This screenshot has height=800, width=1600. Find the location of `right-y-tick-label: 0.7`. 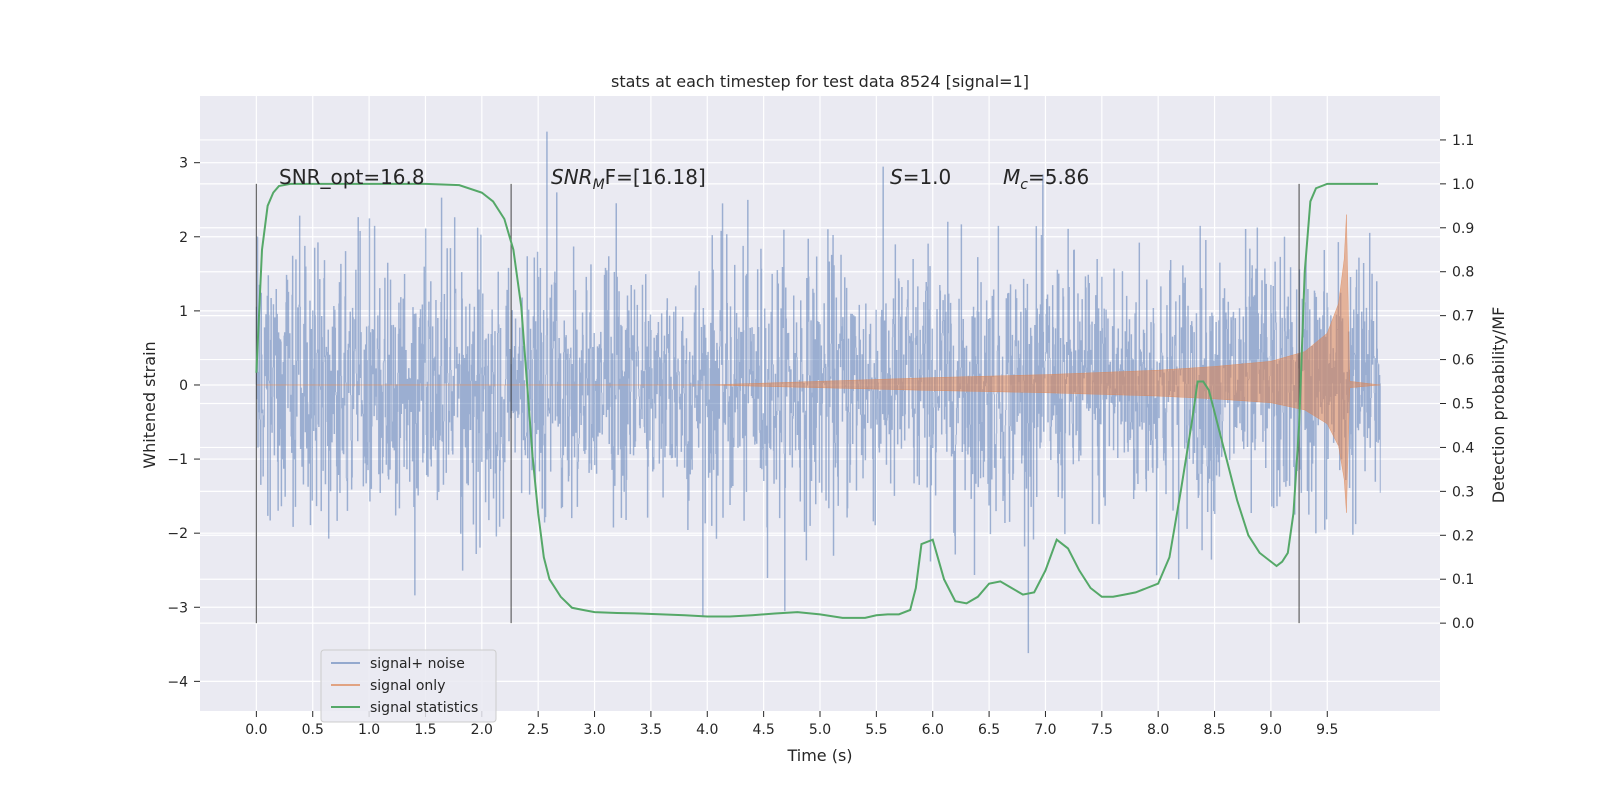

right-y-tick-label: 0.7 is located at coordinates (1463, 317).